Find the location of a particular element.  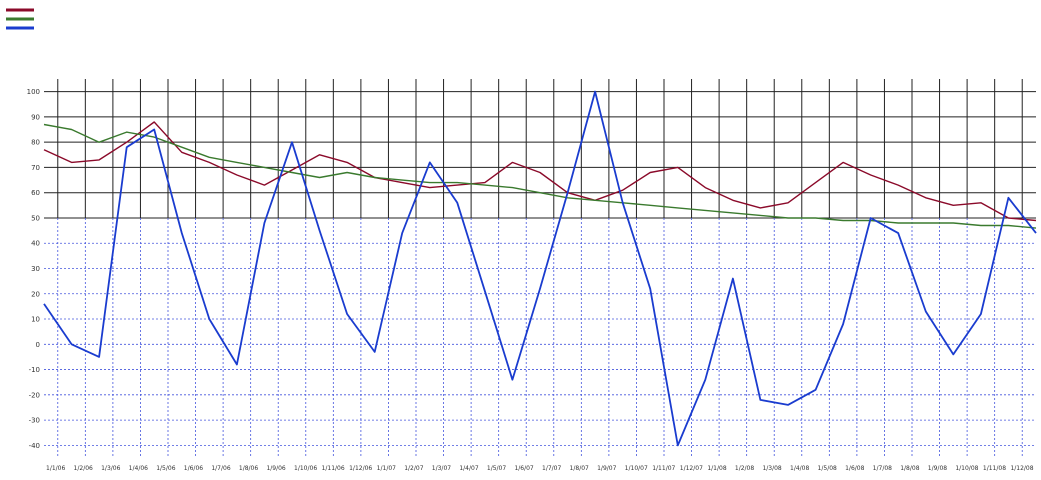

y-tick-label: -30 is located at coordinates (34, 421).